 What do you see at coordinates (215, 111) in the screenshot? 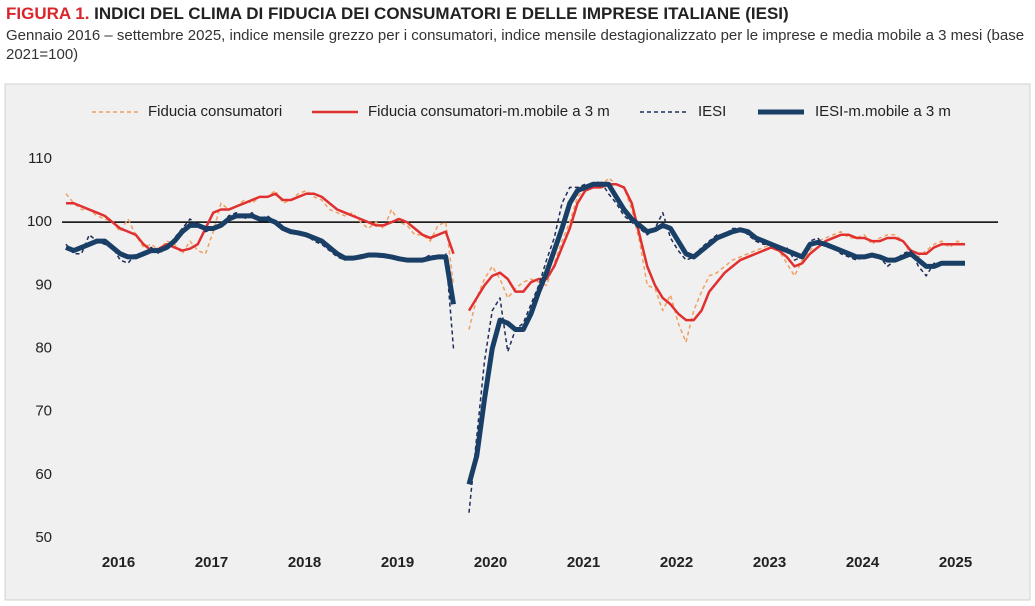
I see `legend-label: Fiducia consumatori` at bounding box center [215, 111].